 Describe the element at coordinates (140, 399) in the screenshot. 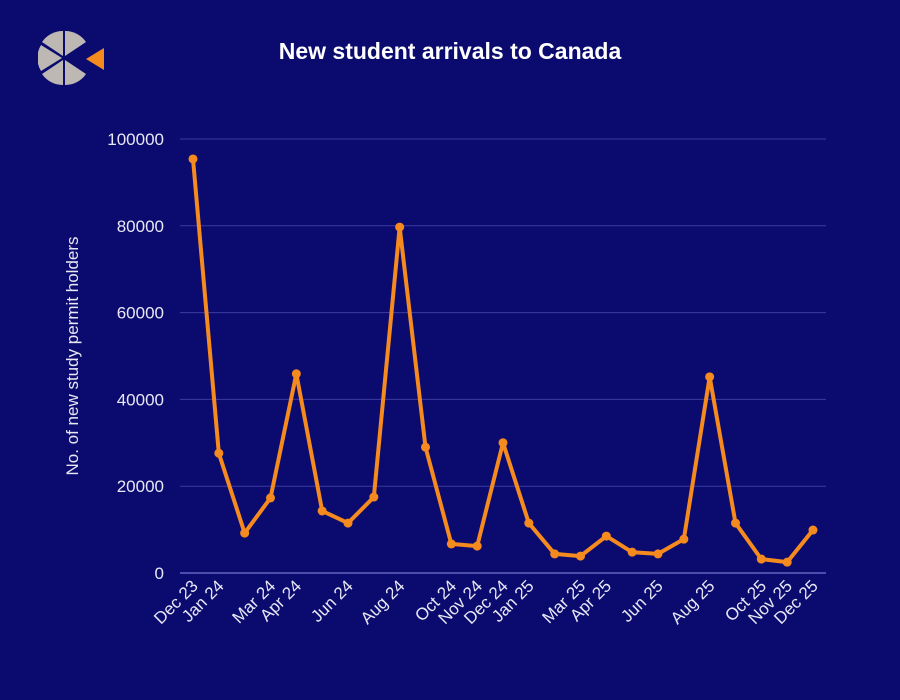

I see `y-tick-label: 40000` at that location.